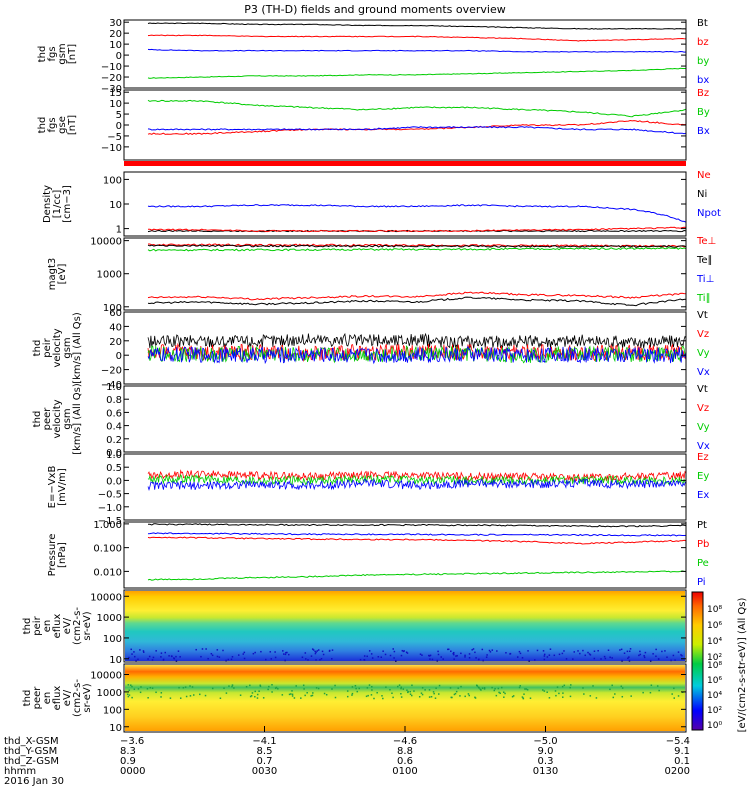  Describe the element at coordinates (115, 104) in the screenshot. I see `ytick-label-fgs-gse: 10` at that location.